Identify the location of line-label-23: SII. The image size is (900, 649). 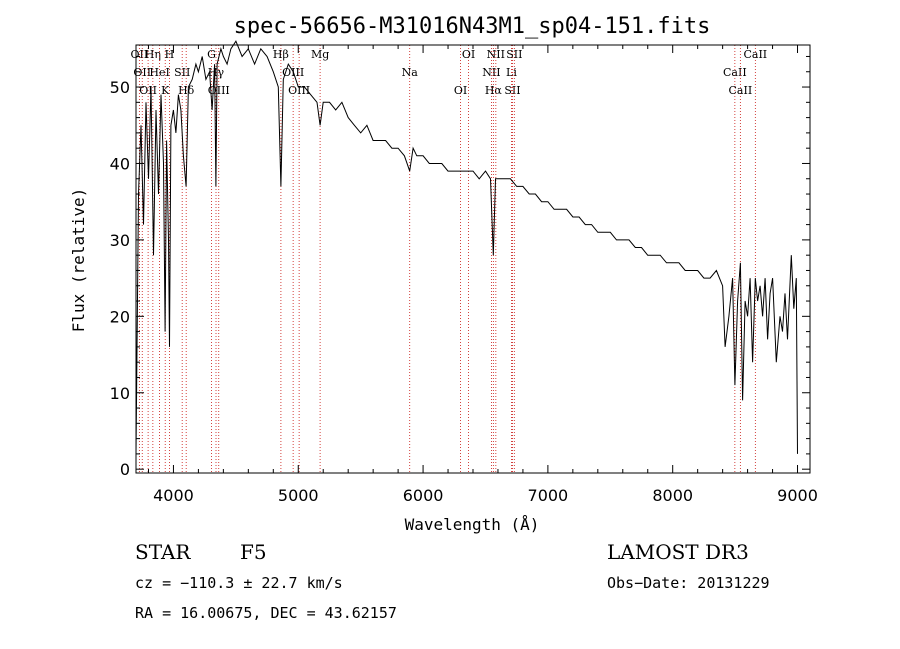
(512, 90).